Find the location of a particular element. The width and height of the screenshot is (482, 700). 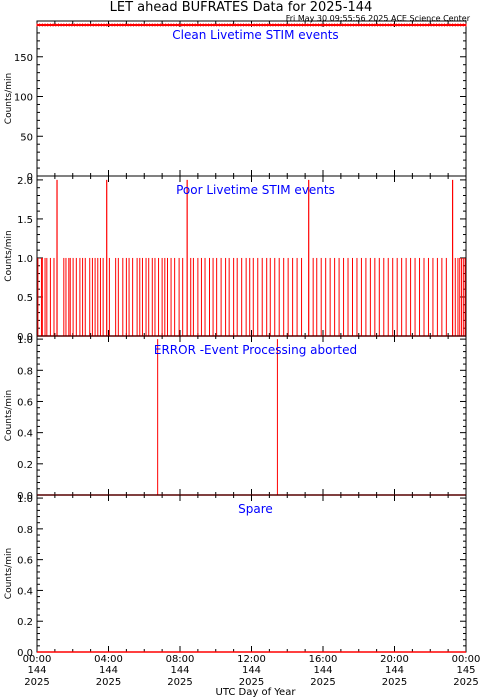

panel-label: Poor Livetime STIM events is located at coordinates (255, 190).